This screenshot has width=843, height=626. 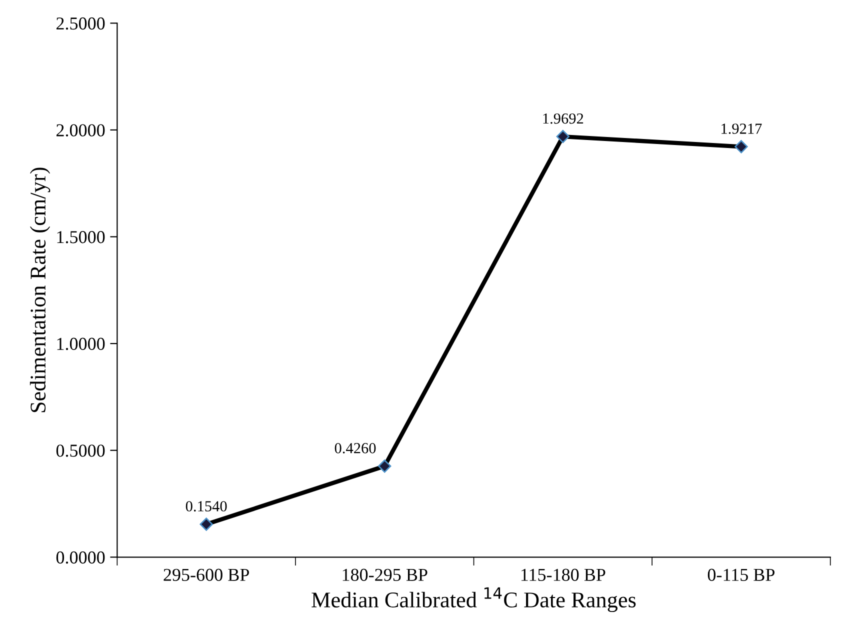 I want to click on y-tick-label: 0.0000, so click(x=80, y=557).